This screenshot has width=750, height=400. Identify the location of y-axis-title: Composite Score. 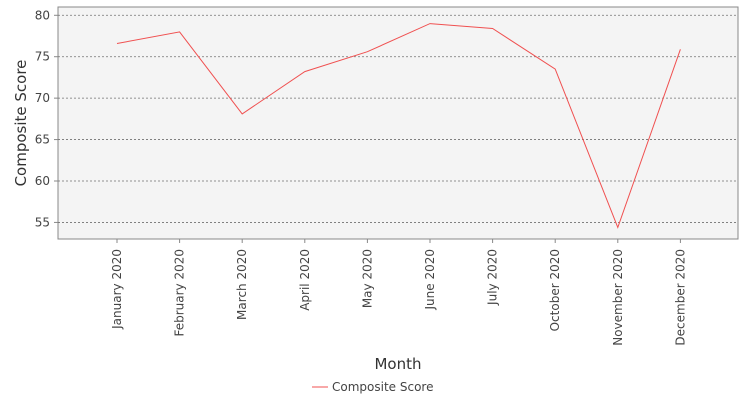
(21, 123).